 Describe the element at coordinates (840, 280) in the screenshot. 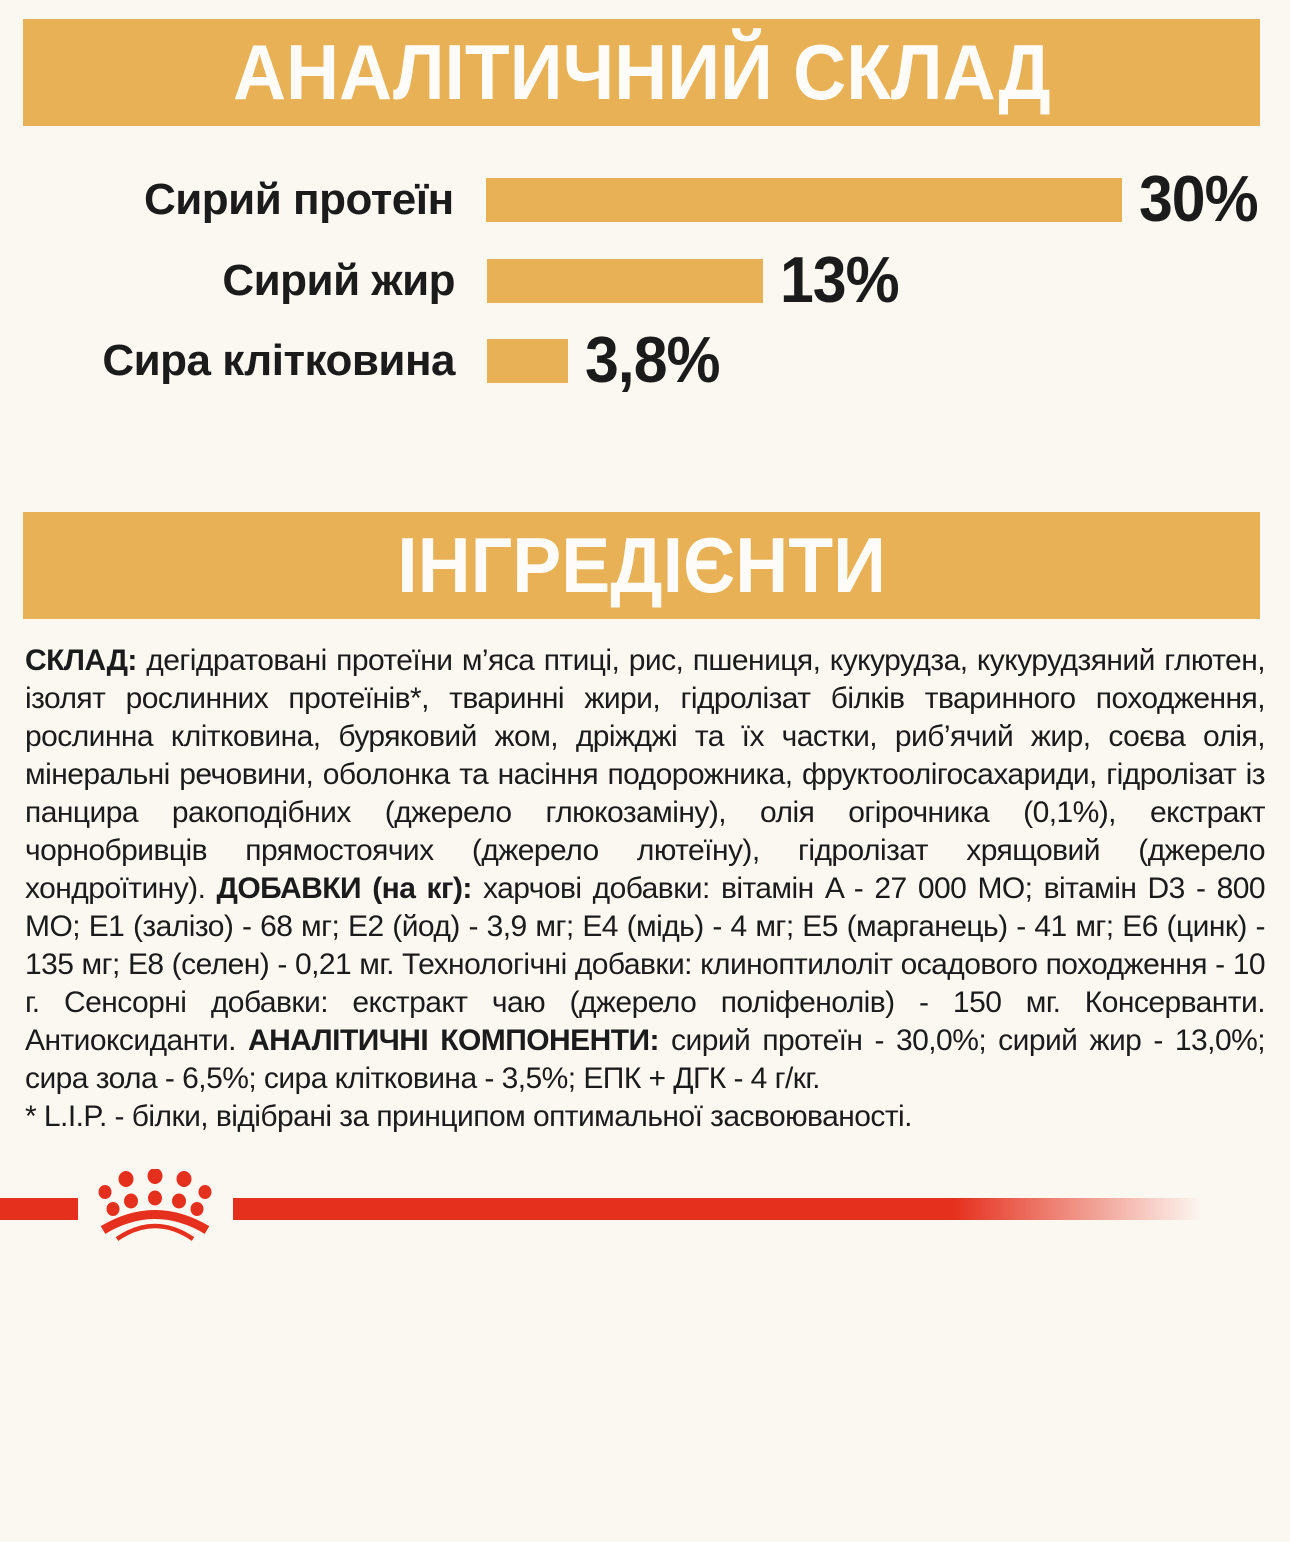

I see `chart-value: 13%` at that location.